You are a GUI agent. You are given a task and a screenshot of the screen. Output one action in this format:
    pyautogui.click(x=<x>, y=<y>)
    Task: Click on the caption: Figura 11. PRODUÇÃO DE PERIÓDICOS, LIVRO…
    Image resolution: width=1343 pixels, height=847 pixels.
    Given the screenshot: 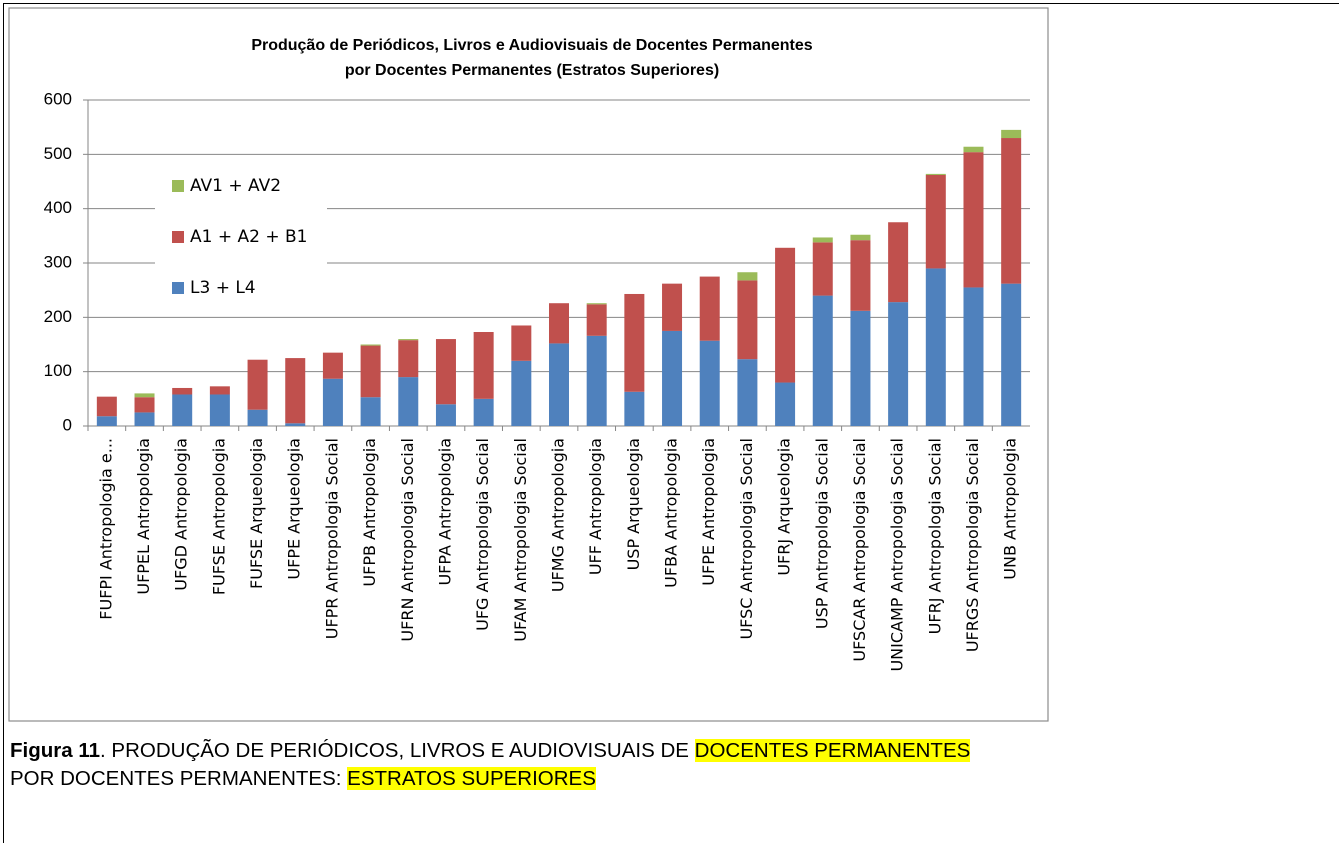 What is the action you would take?
    pyautogui.click(x=490, y=765)
    